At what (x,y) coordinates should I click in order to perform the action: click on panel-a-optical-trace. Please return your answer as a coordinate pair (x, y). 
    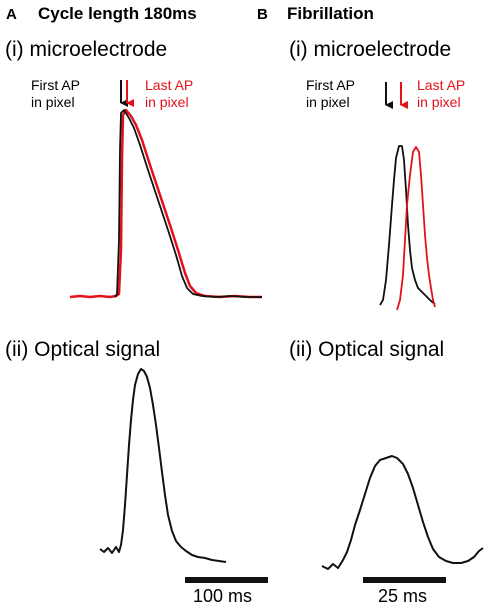
    Looking at the image, I should click on (163, 465).